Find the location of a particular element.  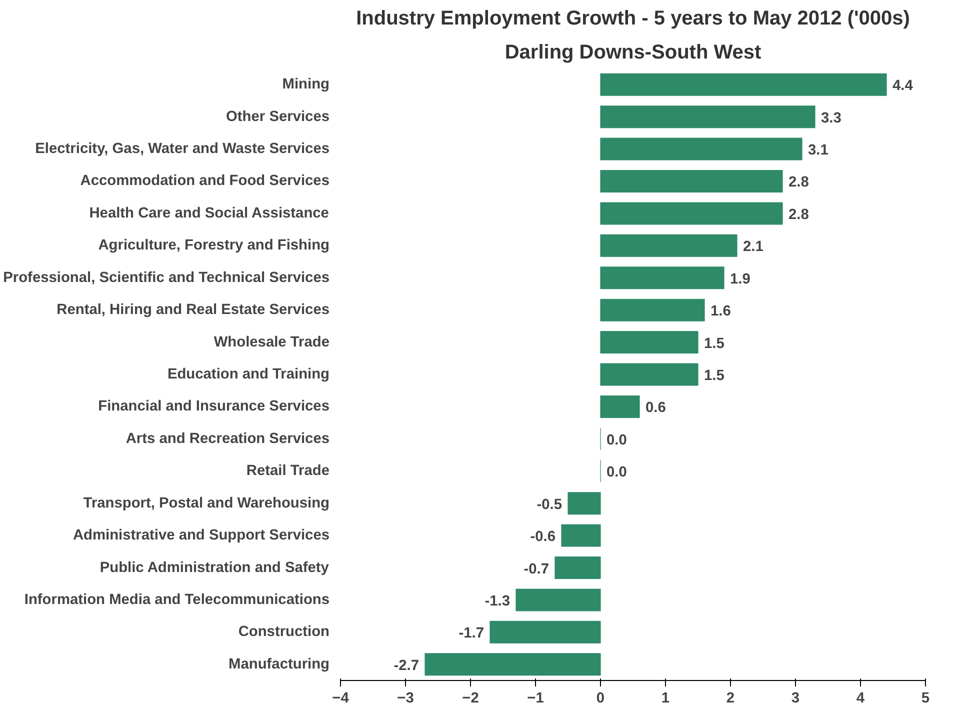

y-tick-label: Manufacturing is located at coordinates (279, 664).